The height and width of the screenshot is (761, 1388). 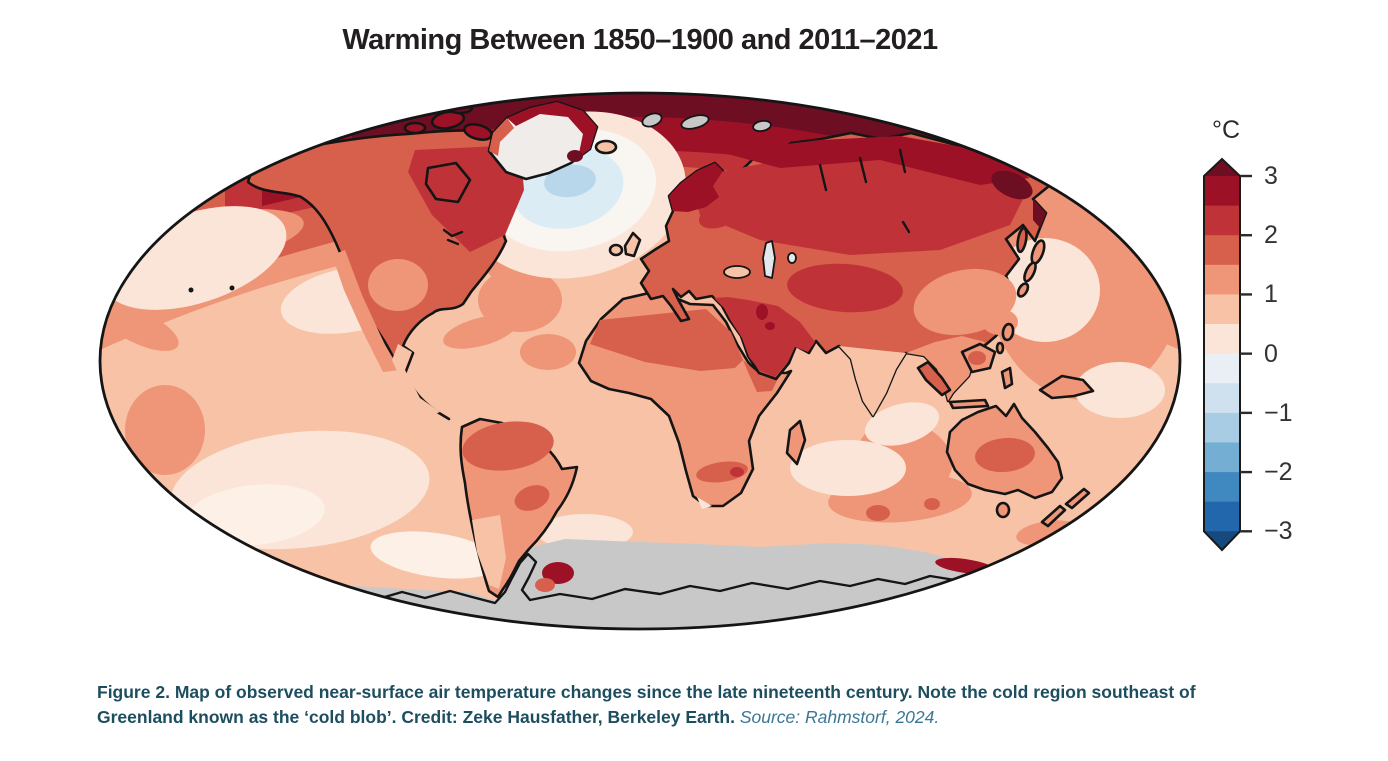 What do you see at coordinates (649, 578) in the screenshot?
I see `antarctic-coastline` at bounding box center [649, 578].